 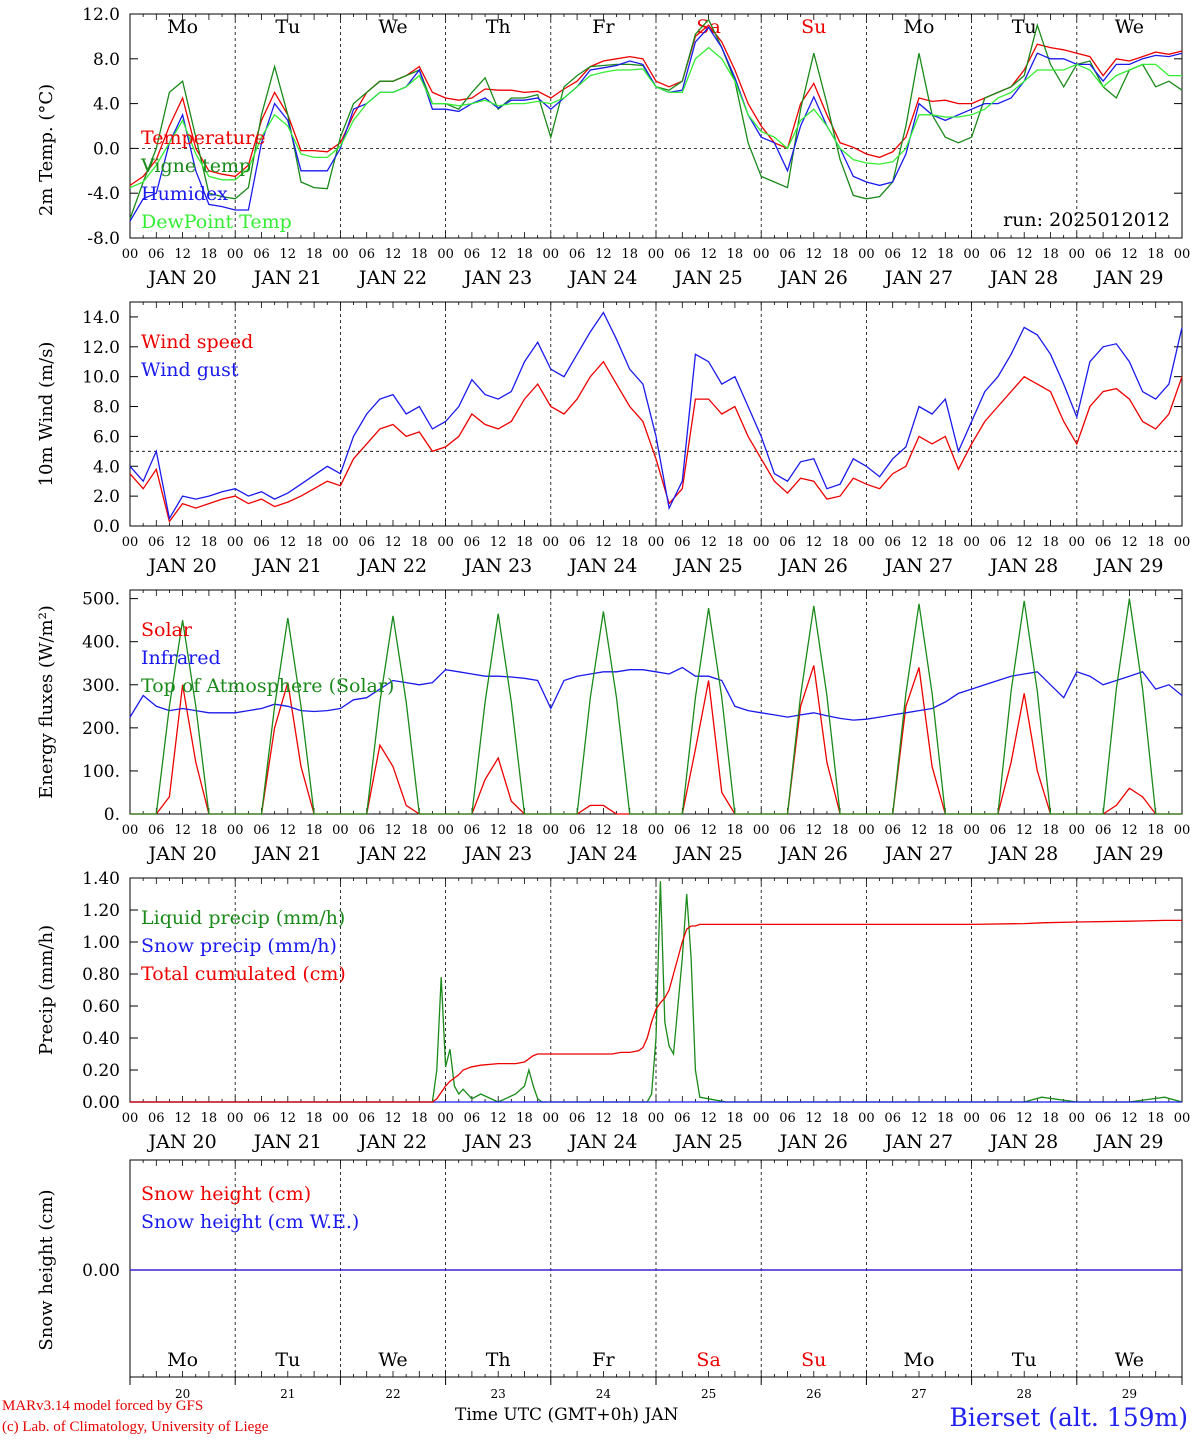 What do you see at coordinates (1086, 220) in the screenshot?
I see `run-annotation: run: 2025012012` at bounding box center [1086, 220].